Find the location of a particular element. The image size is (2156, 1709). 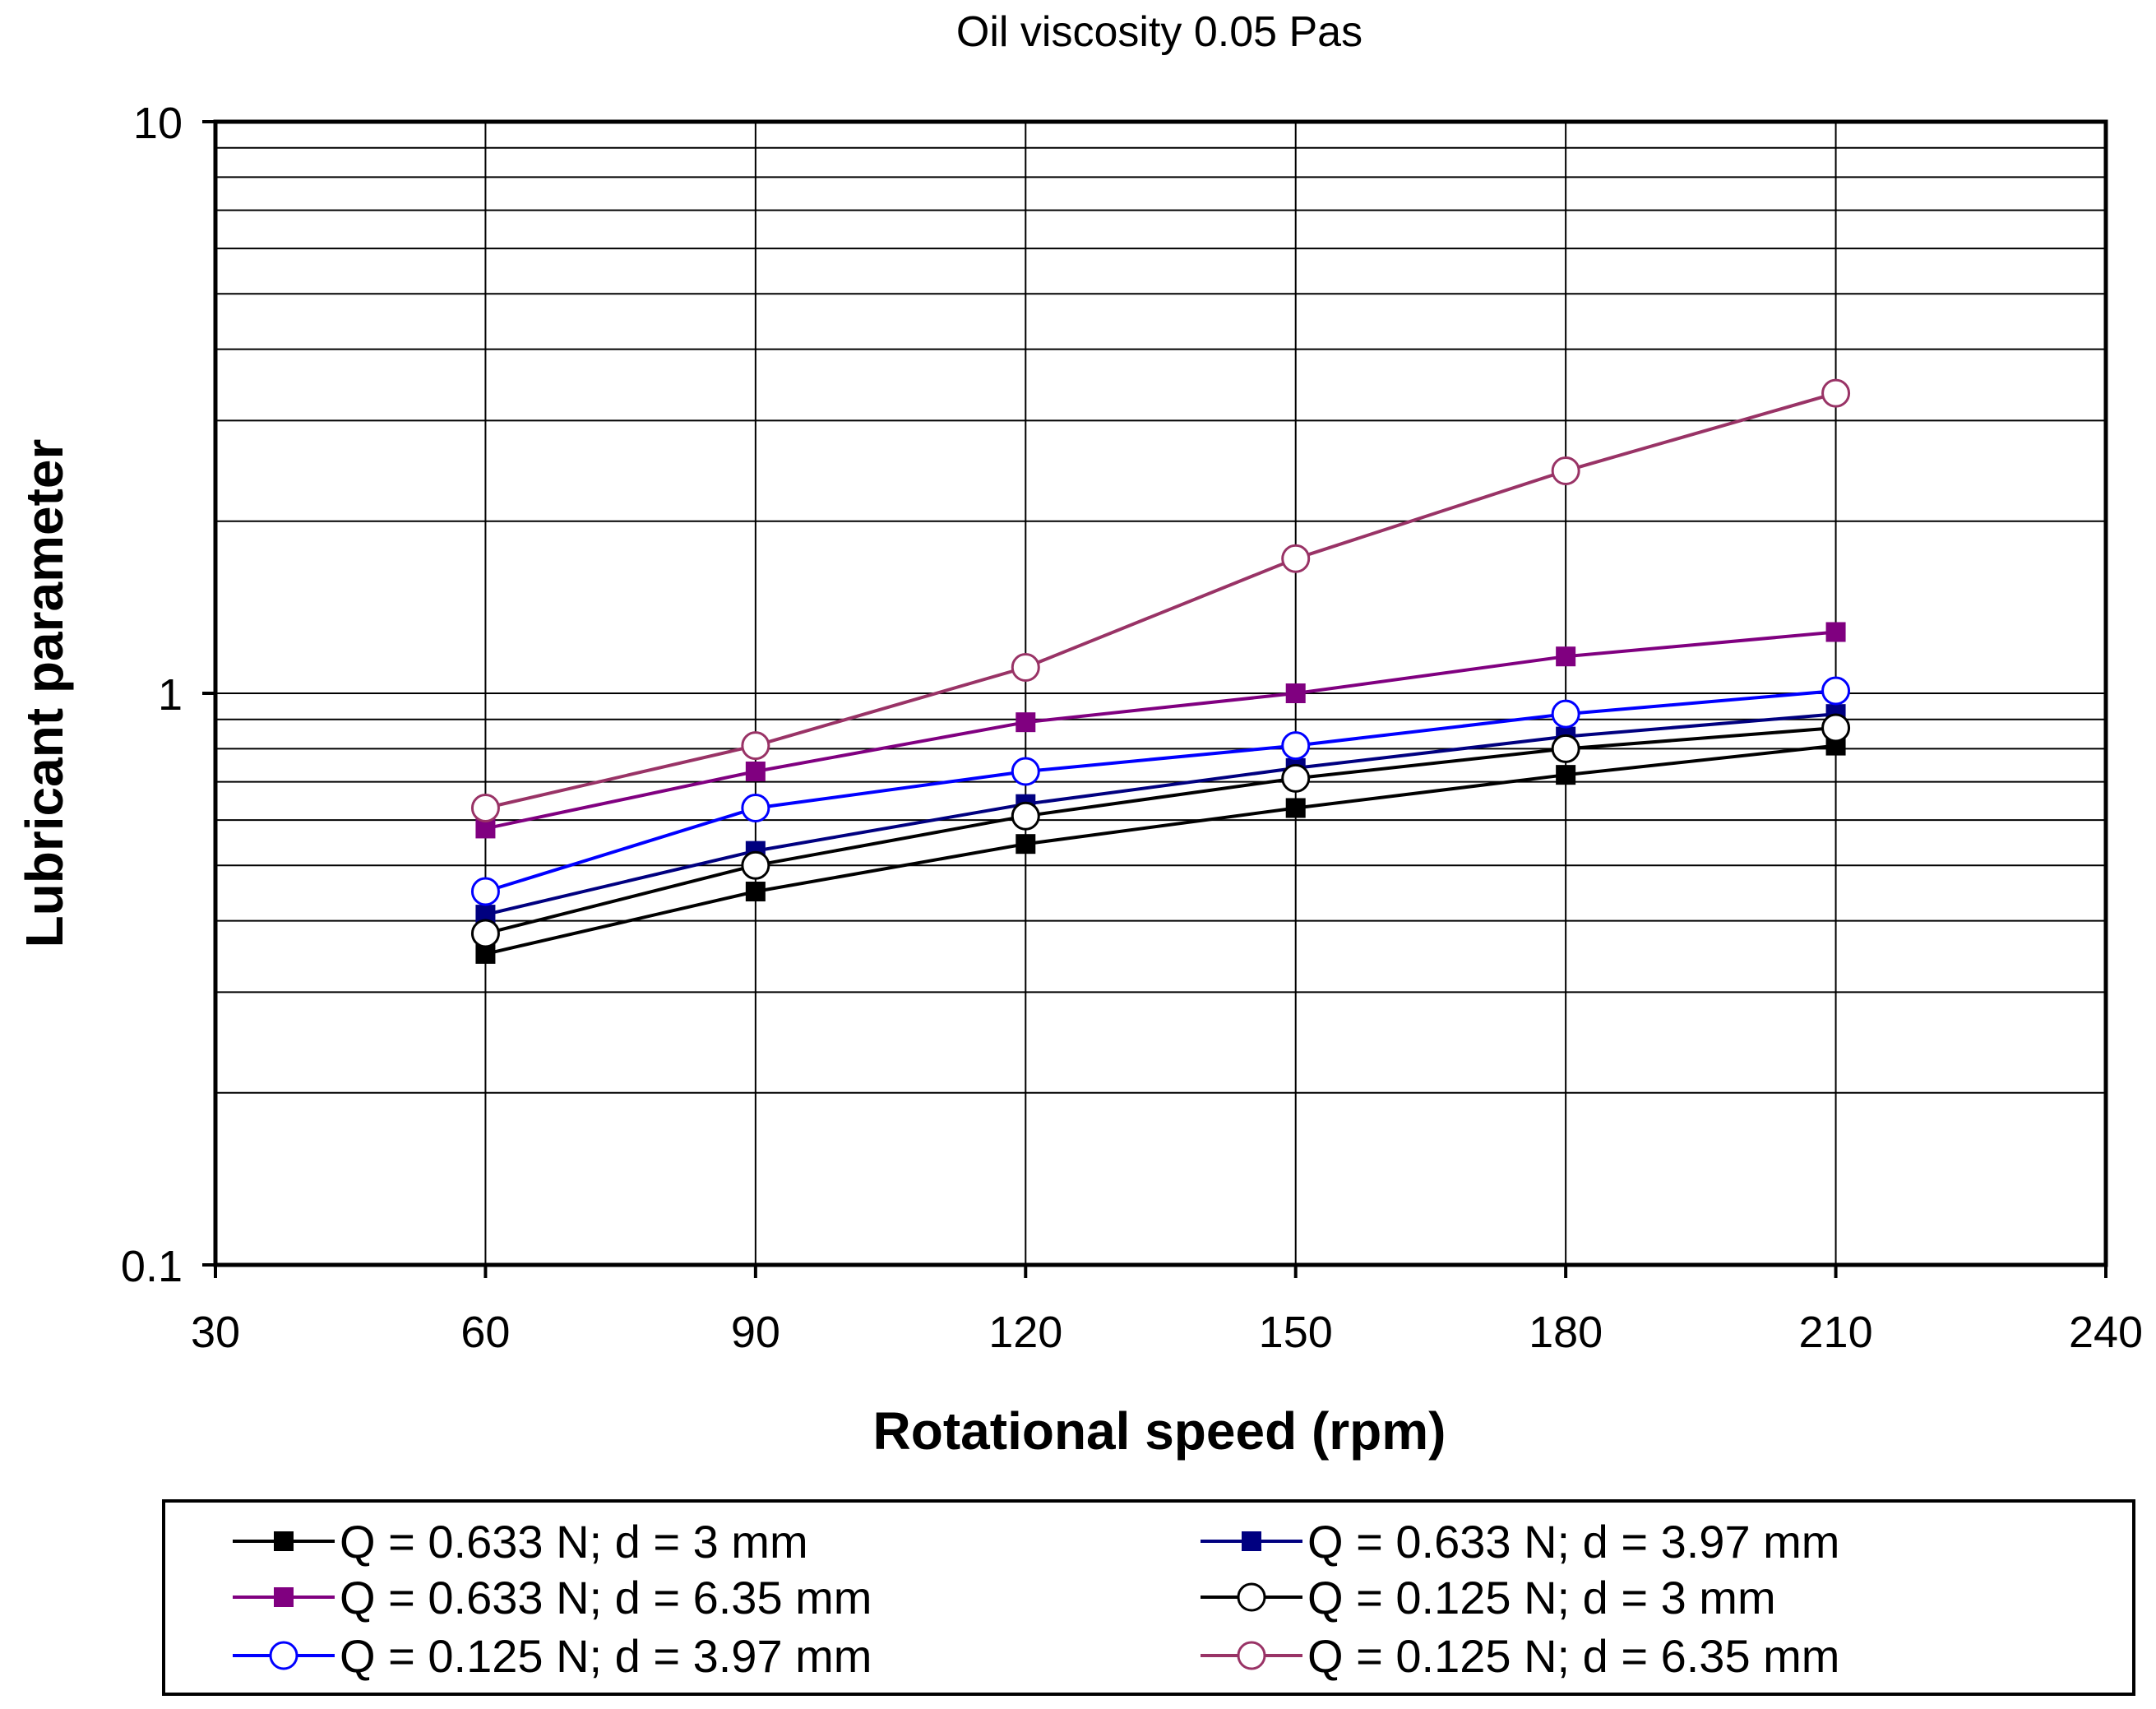

legend-item-3: Q = 0.633 N; d = 6.35 mm is located at coordinates (552, 1597).